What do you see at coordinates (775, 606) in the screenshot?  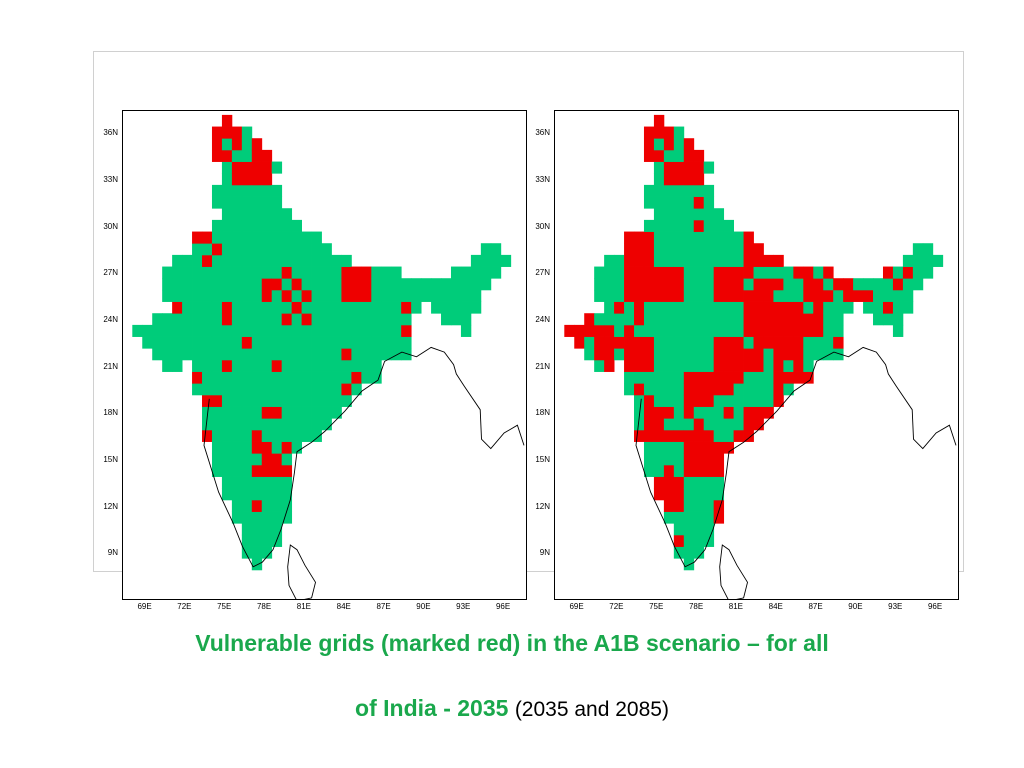 I see `lon-tick-label: 84E` at bounding box center [775, 606].